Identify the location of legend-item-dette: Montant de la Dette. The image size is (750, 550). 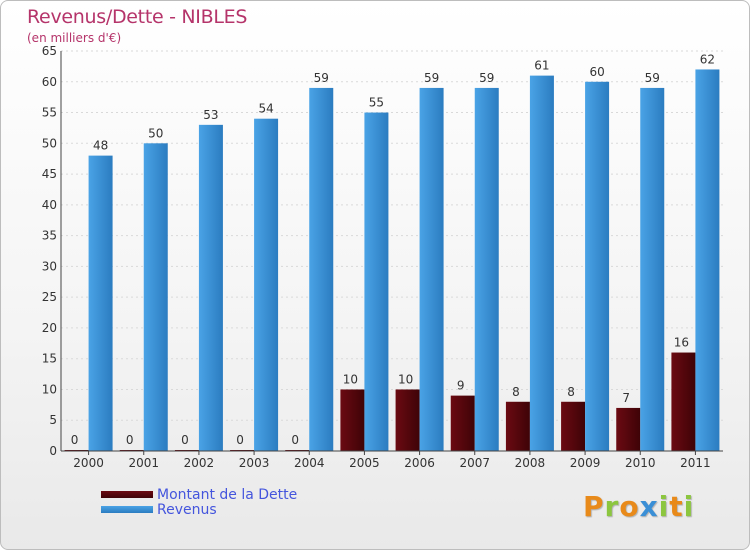
(199, 494).